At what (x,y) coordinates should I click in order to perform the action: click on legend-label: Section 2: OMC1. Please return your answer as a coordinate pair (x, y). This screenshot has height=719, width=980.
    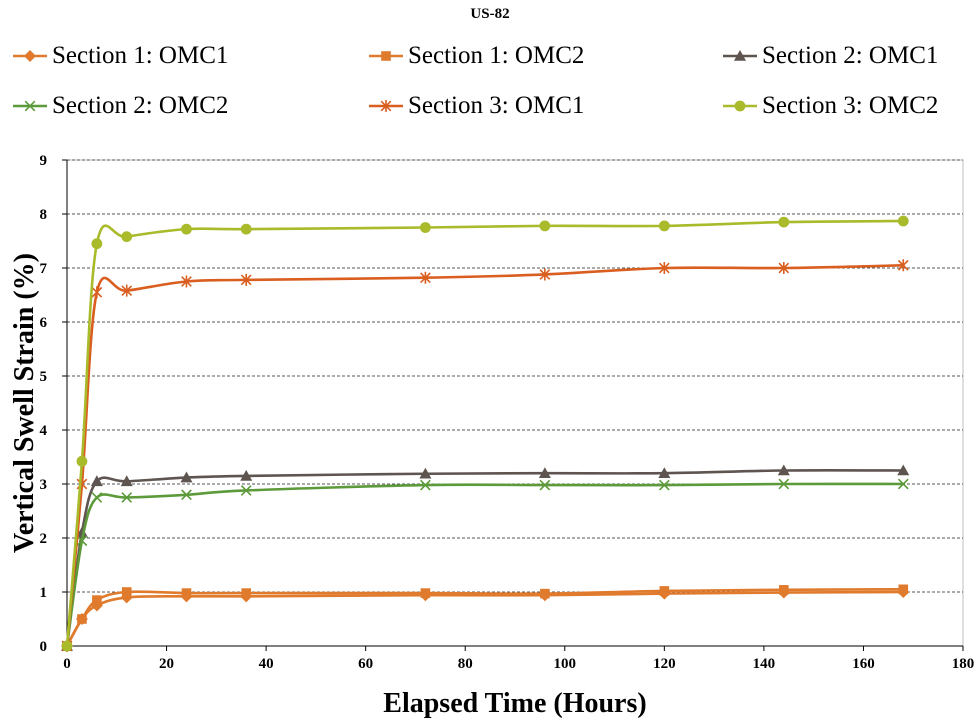
    Looking at the image, I should click on (850, 55).